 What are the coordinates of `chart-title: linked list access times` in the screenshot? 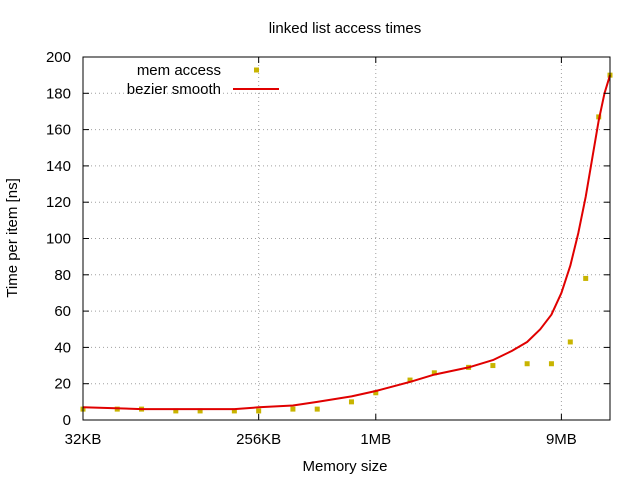 It's located at (345, 28).